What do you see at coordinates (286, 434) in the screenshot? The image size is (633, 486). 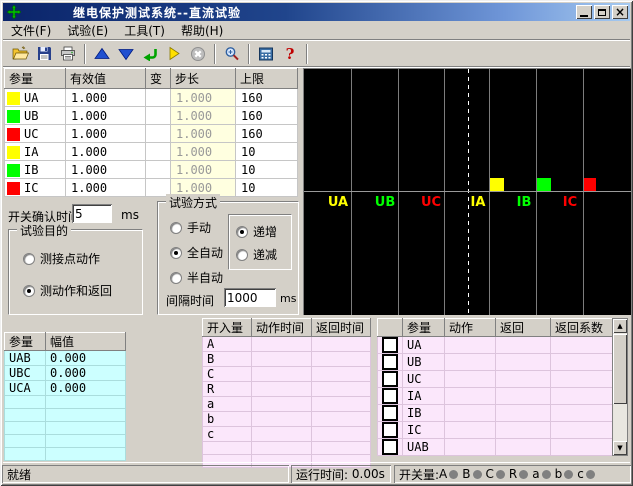 I see `input-row: c` at bounding box center [286, 434].